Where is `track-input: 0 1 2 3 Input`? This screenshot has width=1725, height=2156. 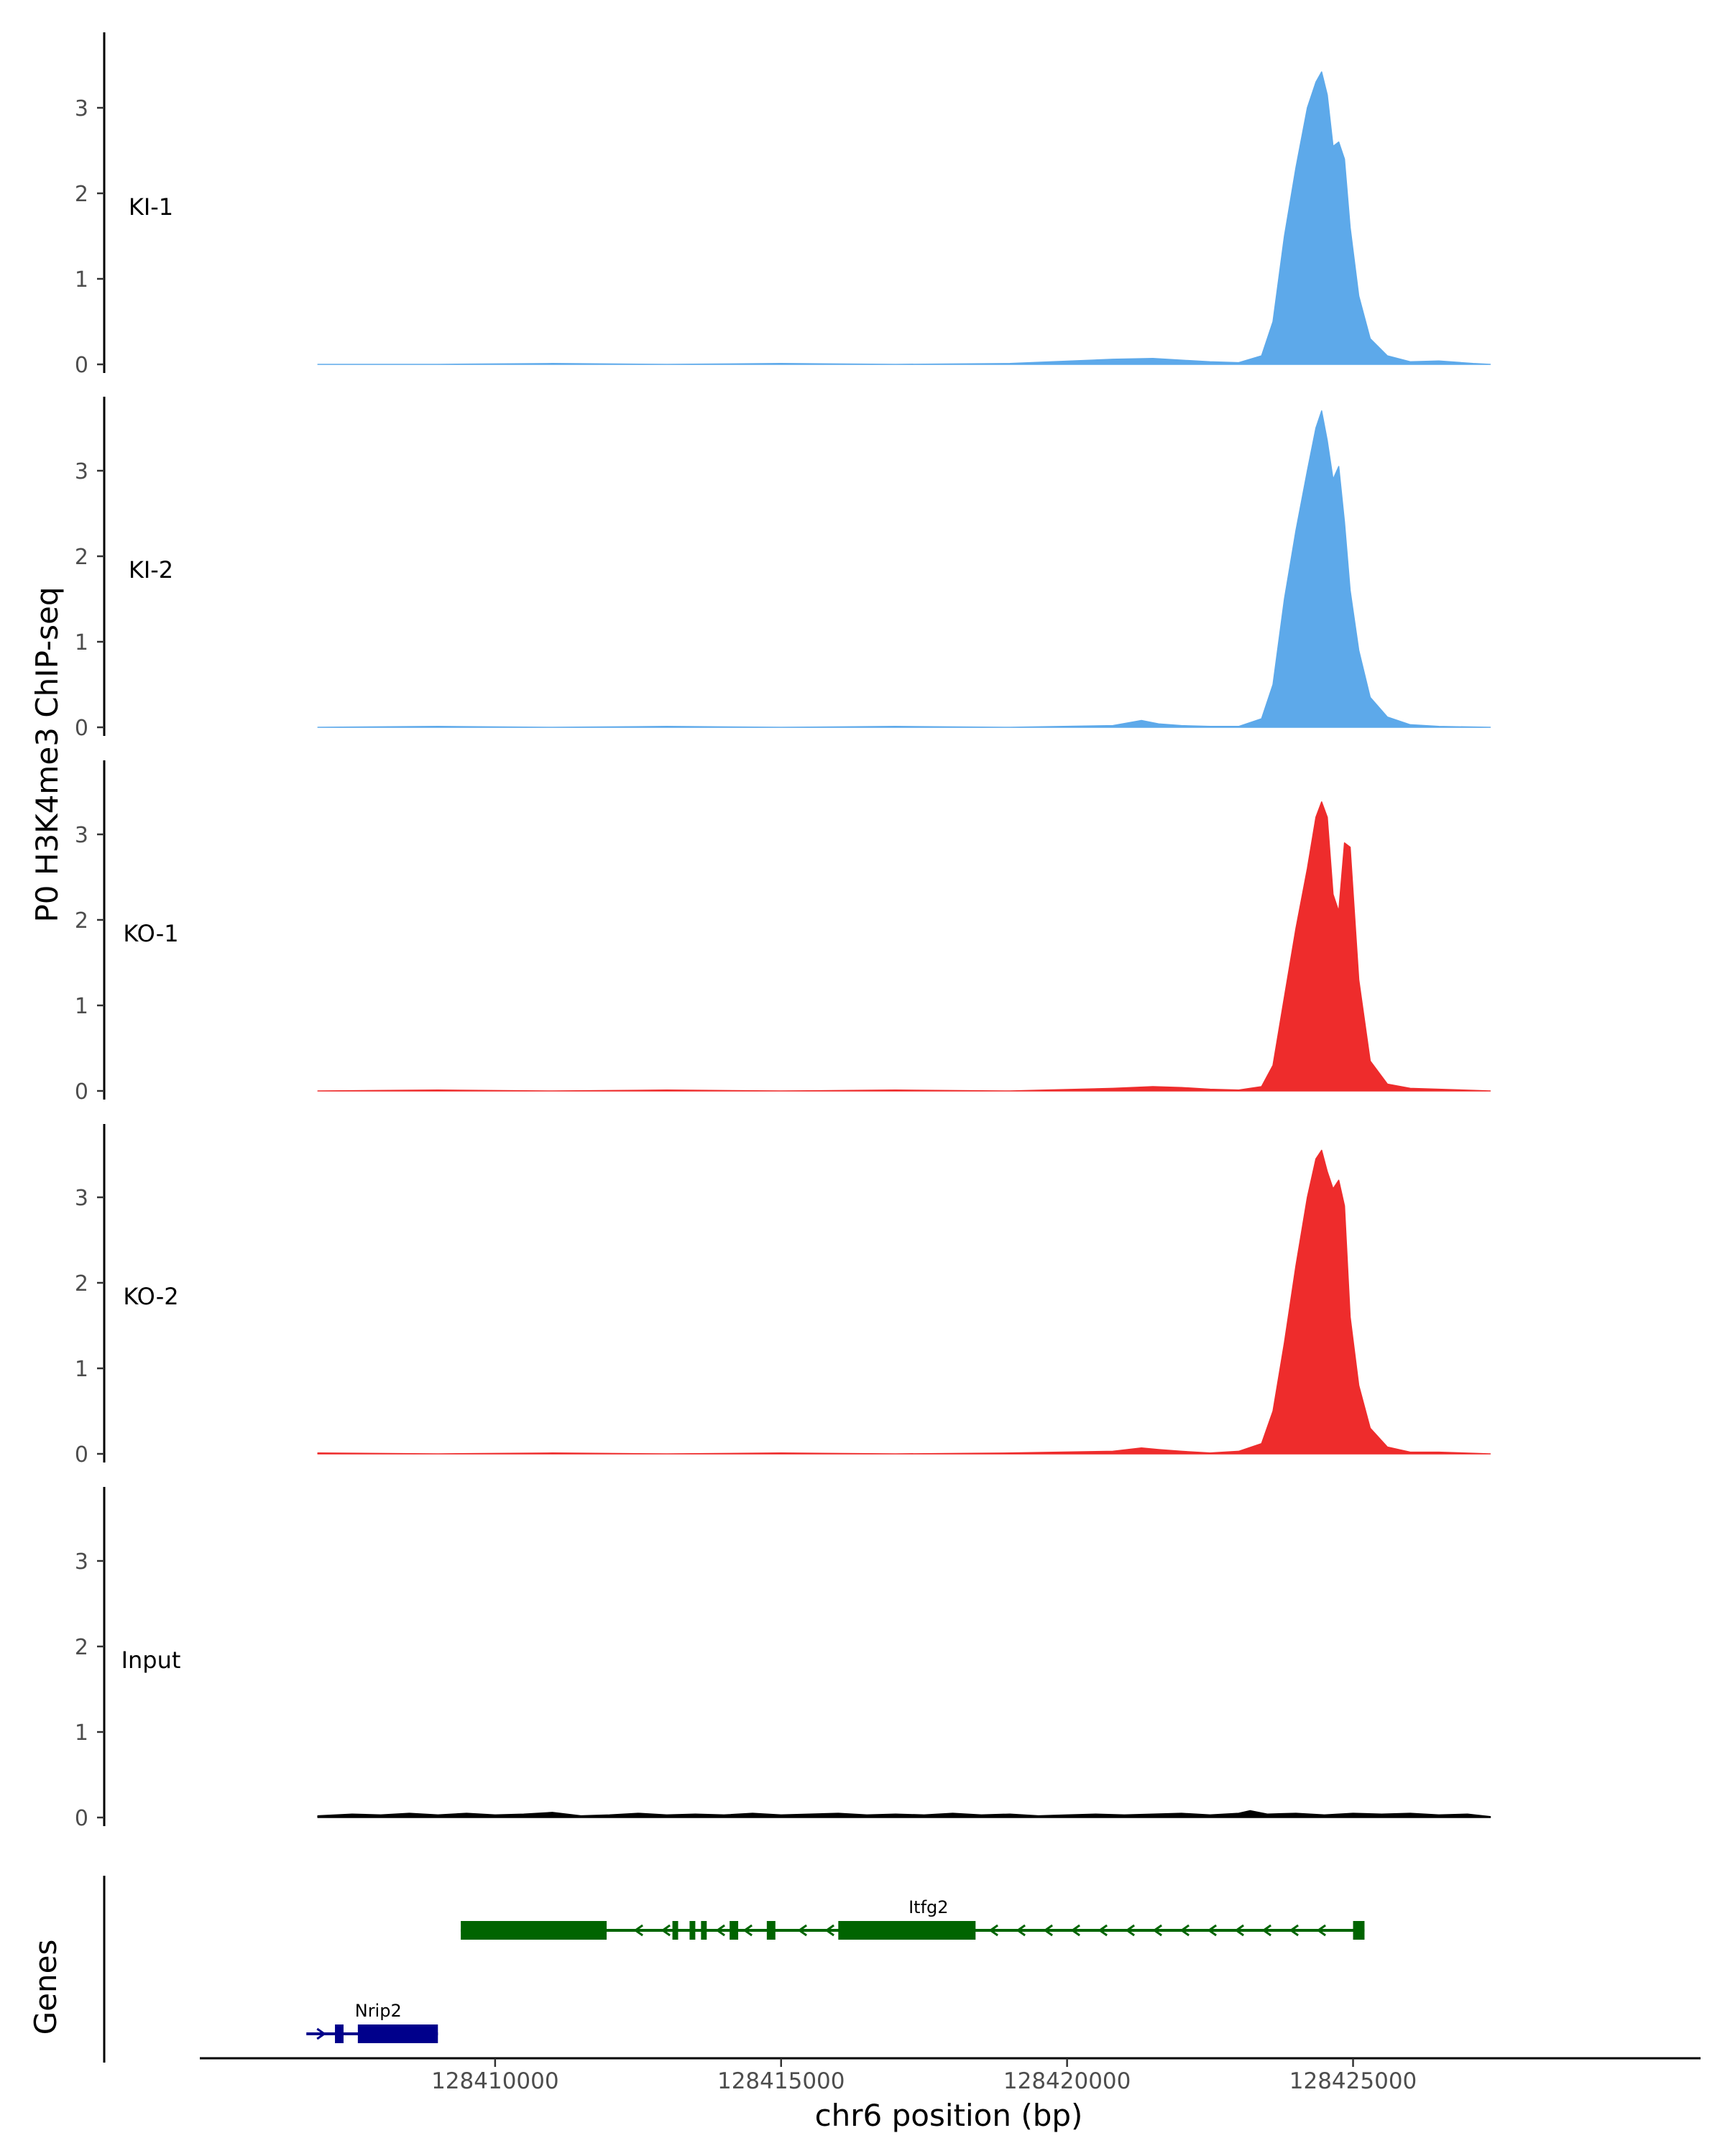
track-input: 0 1 2 3 Input is located at coordinates (783, 1659).